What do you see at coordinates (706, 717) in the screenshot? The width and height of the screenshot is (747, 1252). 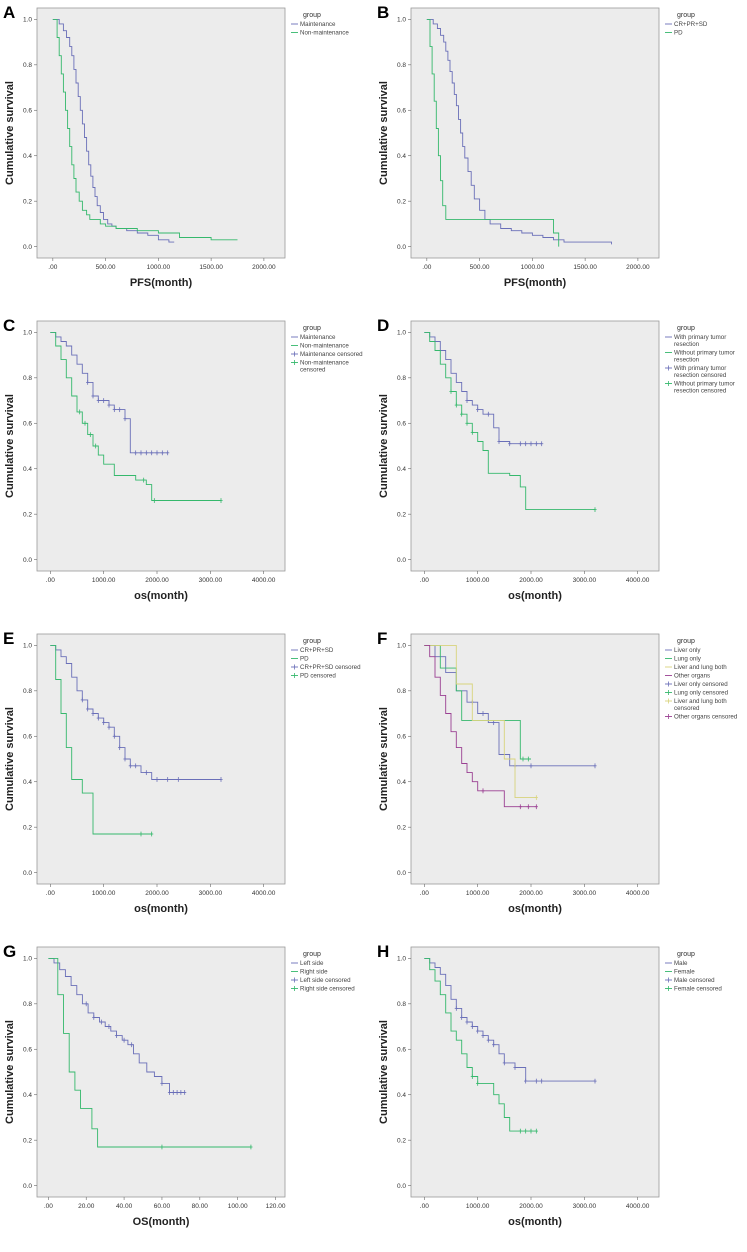 I see `legend-label: Other organs censored` at bounding box center [706, 717].